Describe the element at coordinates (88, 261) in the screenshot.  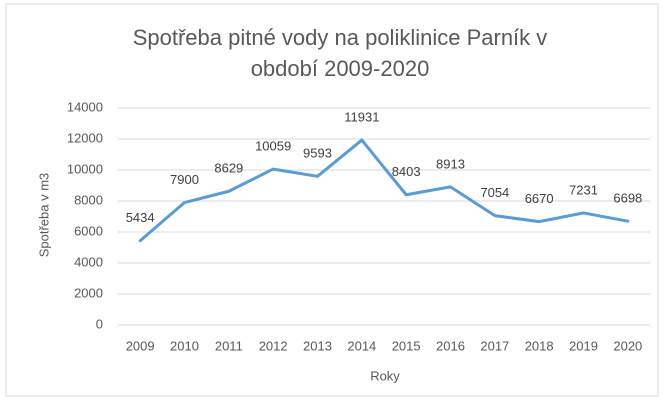
I see `y-tick-label: 4000` at that location.